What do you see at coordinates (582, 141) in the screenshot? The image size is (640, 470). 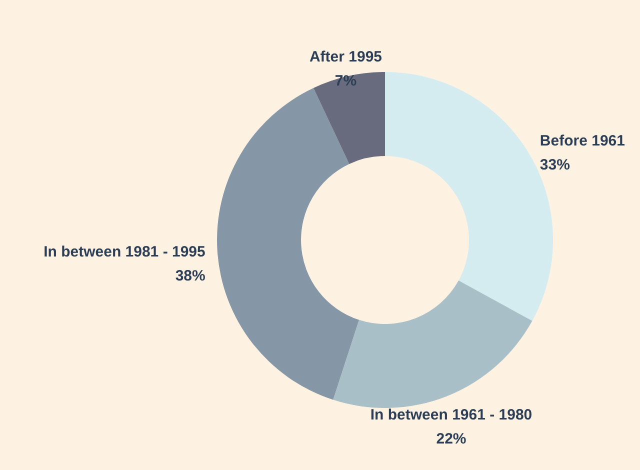 I see `slice-label: Before 1961` at bounding box center [582, 141].